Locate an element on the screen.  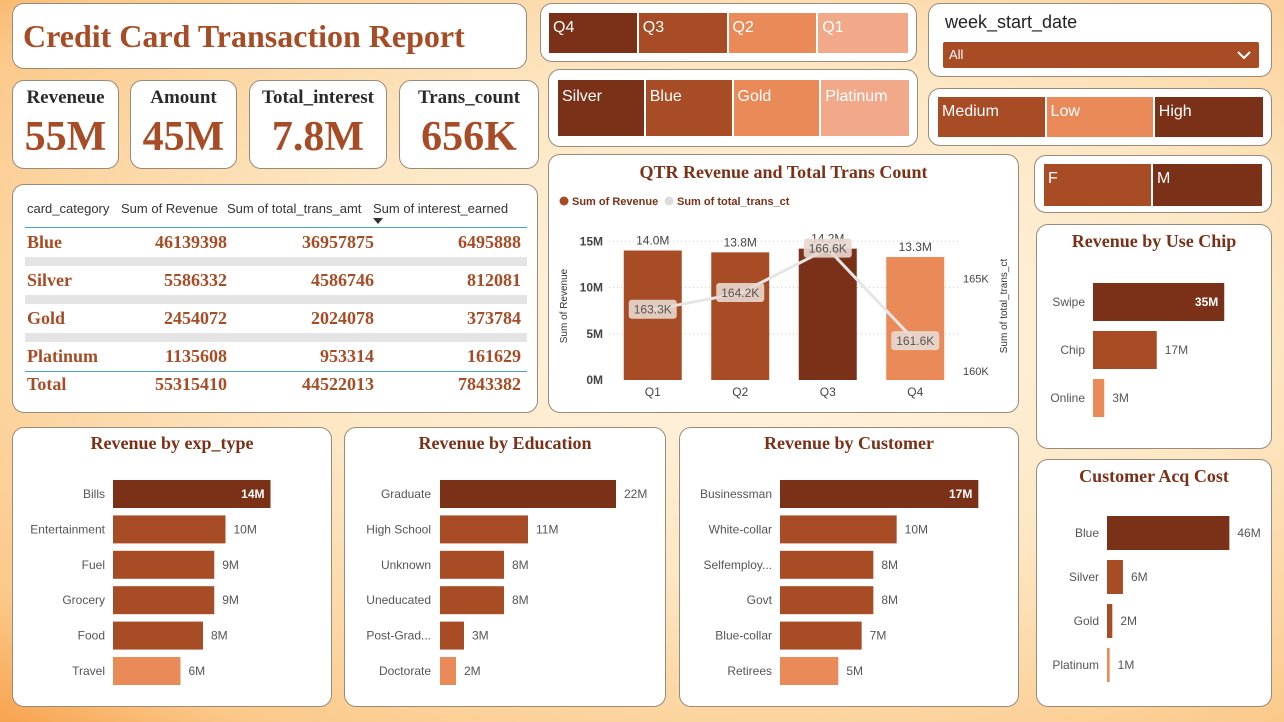
table-header-sum-trans-amt: Sum of total_trans_amt is located at coordinates (294, 208).